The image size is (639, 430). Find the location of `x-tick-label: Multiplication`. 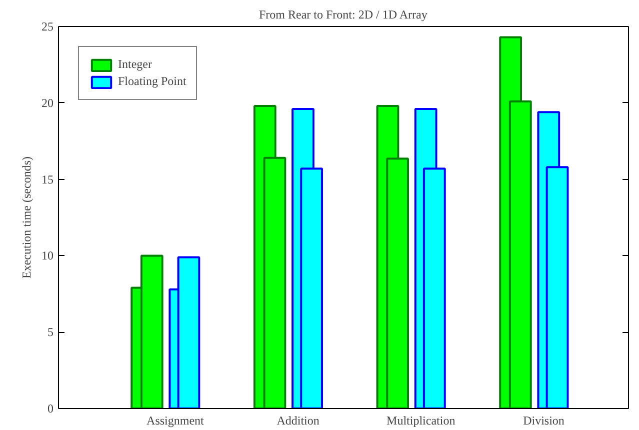

x-tick-label: Multiplication is located at coordinates (421, 421).